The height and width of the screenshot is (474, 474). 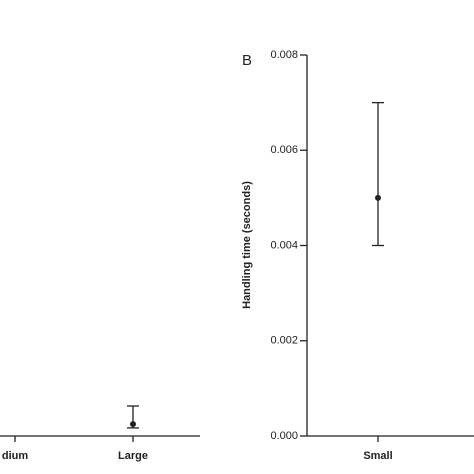 I want to click on x-tick-label: dium, so click(x=15, y=456).